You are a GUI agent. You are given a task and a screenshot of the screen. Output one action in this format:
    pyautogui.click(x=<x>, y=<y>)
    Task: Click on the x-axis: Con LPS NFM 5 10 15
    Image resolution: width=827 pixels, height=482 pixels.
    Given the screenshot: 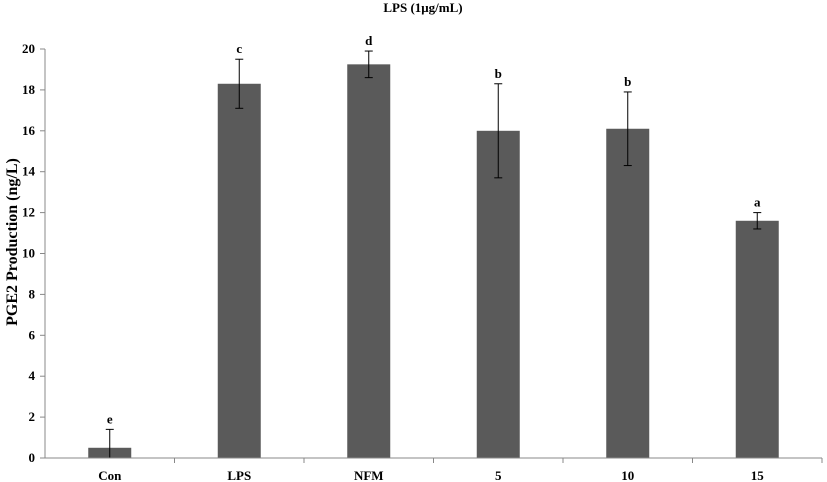 What is the action you would take?
    pyautogui.click(x=460, y=470)
    